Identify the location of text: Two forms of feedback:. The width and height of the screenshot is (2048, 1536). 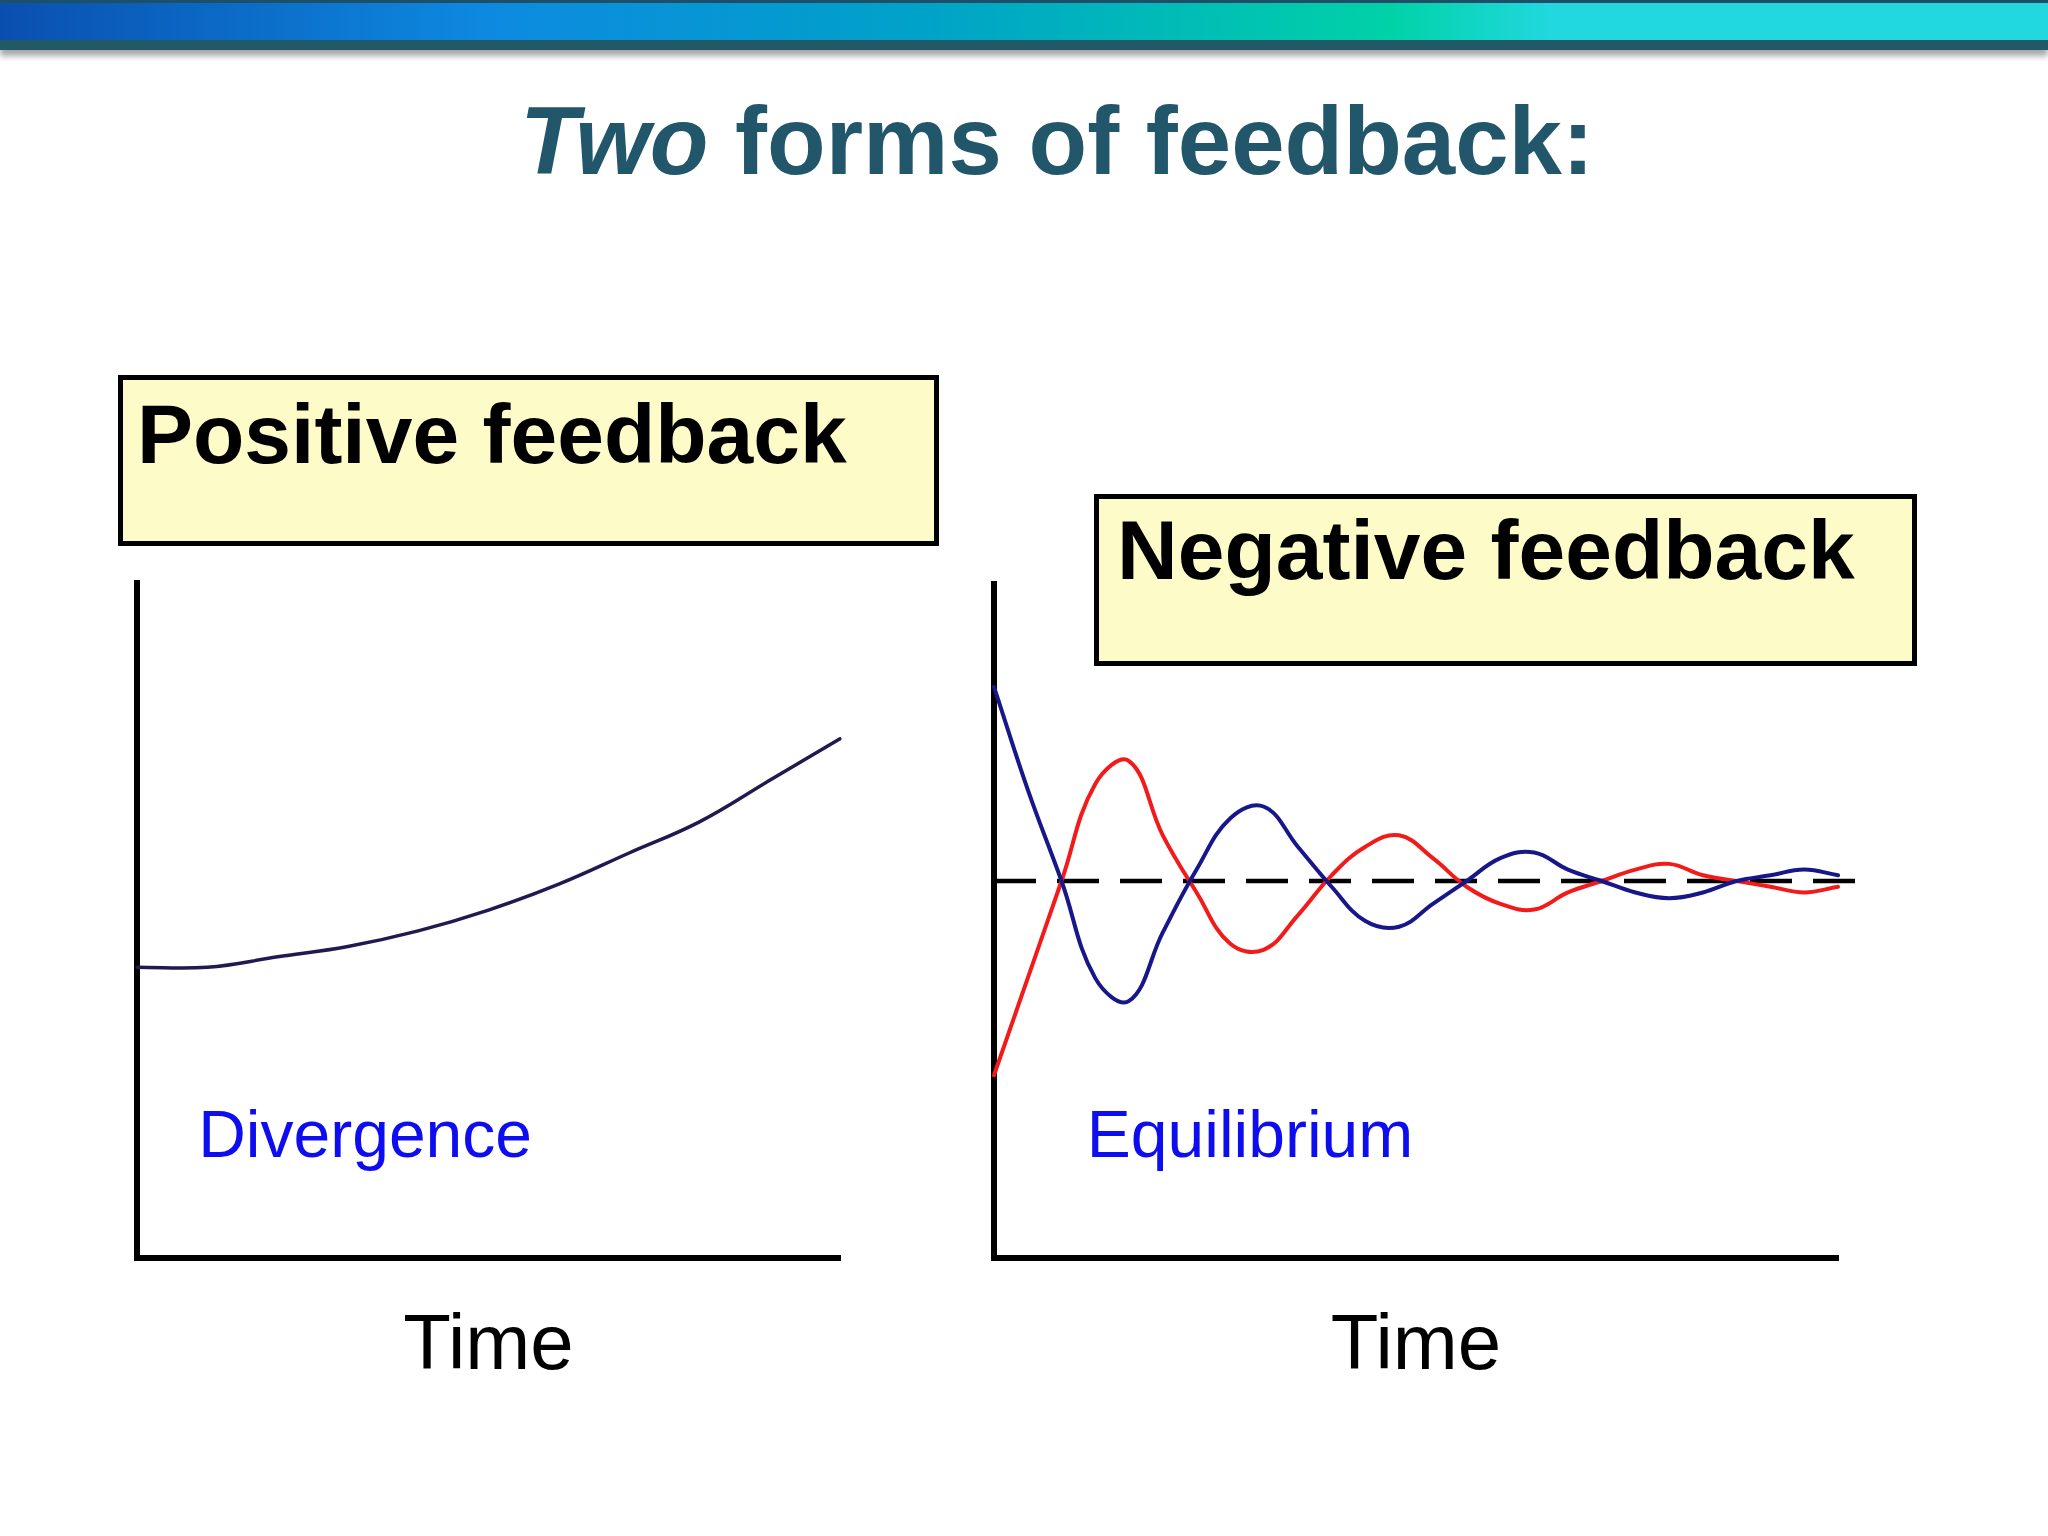
(1057, 140).